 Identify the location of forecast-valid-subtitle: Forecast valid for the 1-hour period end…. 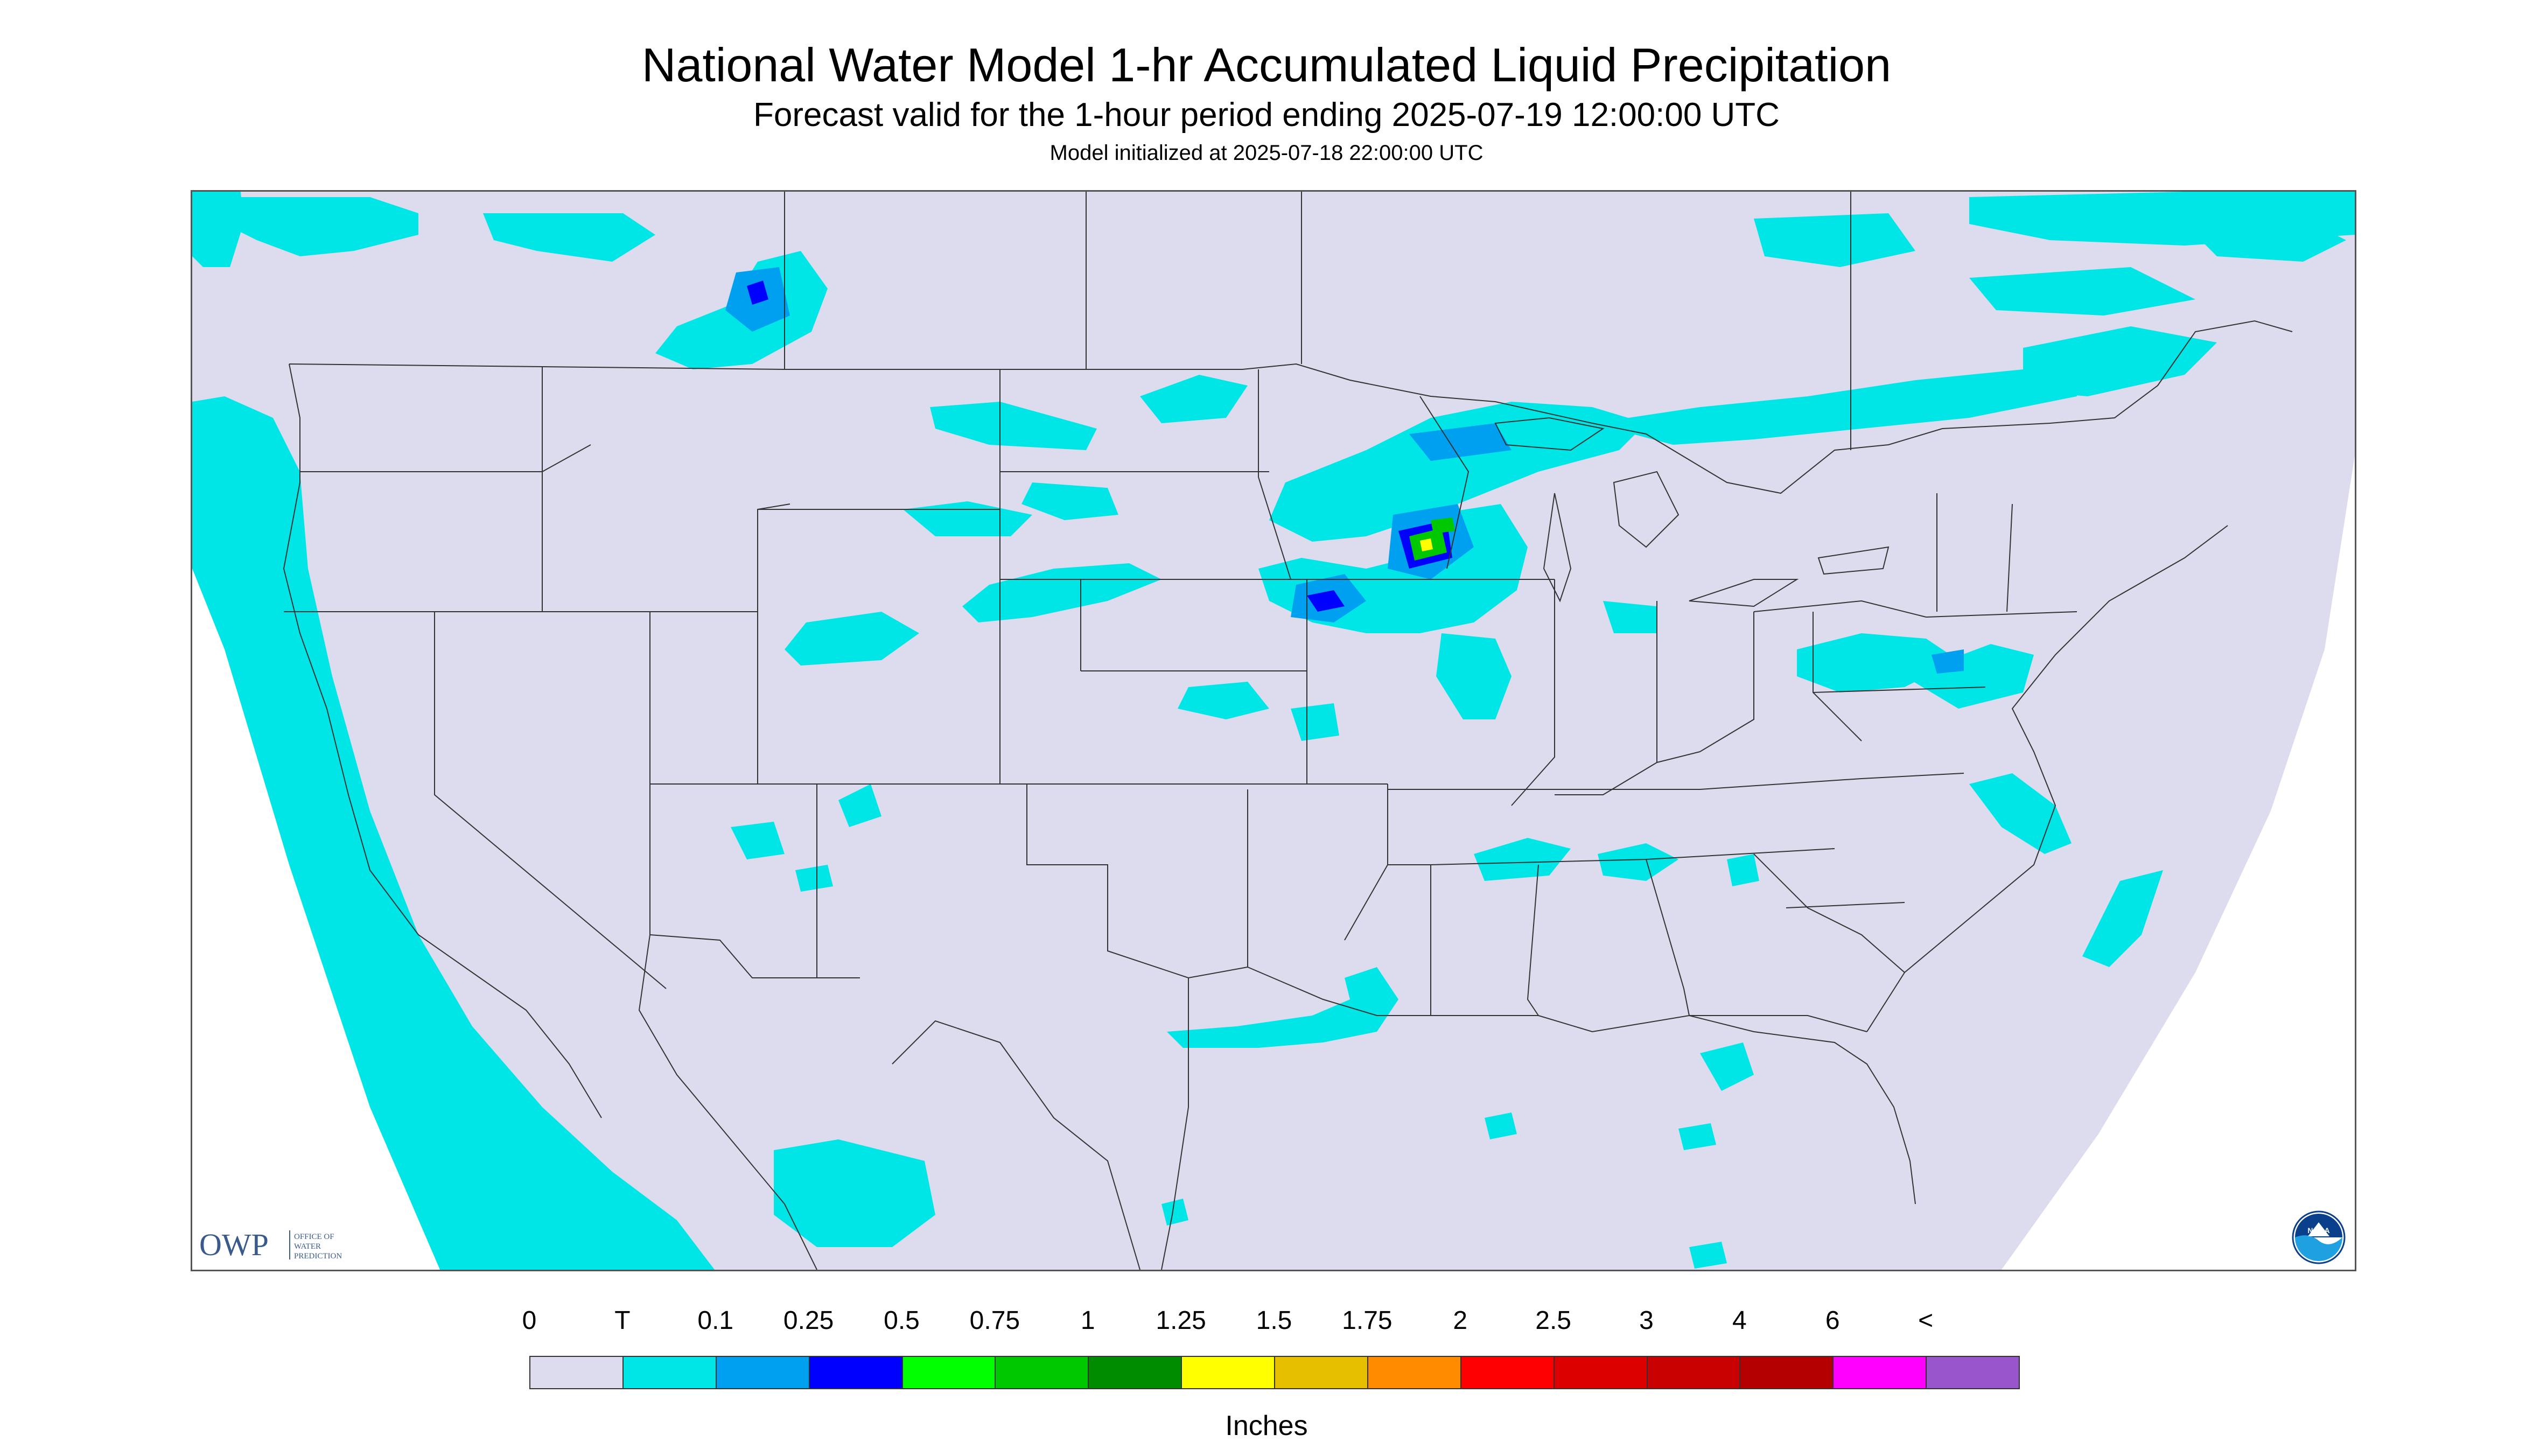
(1266, 115).